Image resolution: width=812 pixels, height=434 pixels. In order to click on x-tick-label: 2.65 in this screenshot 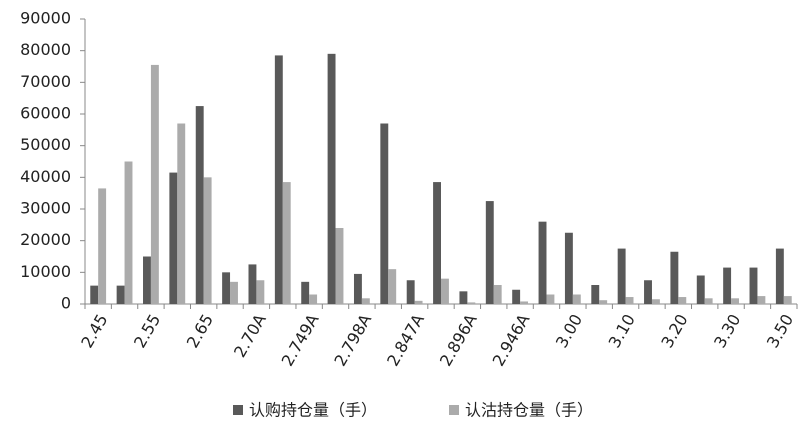, I will do `click(200, 331)`.